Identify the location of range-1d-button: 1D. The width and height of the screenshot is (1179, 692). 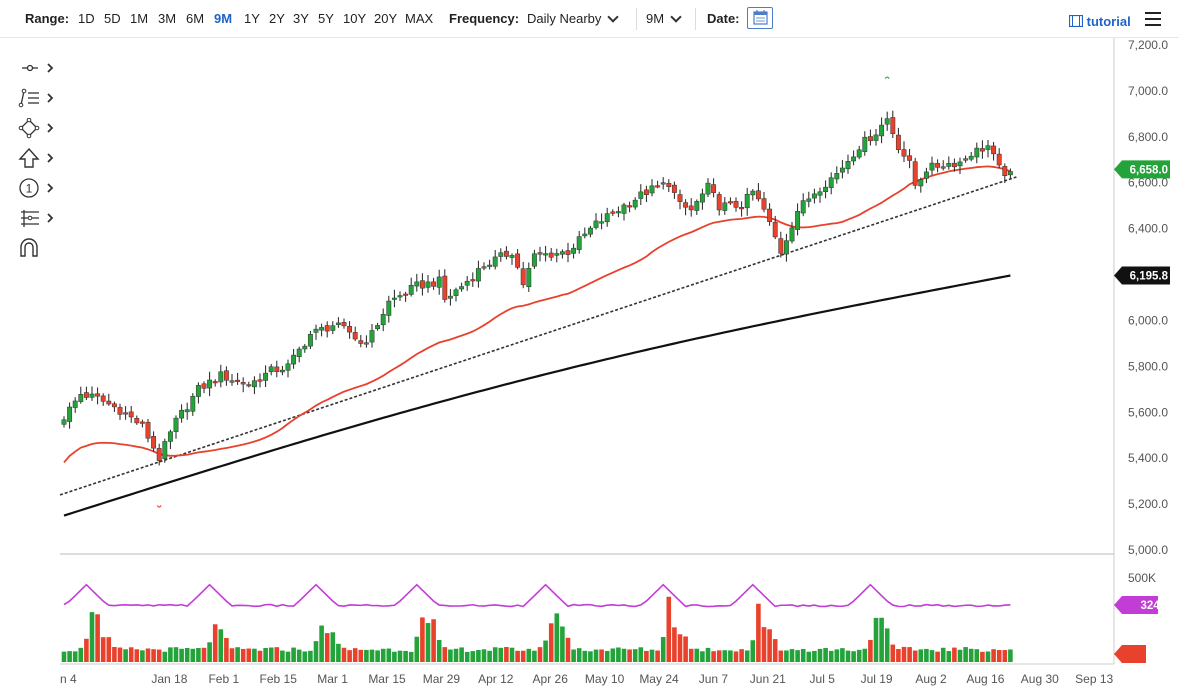
(86, 18).